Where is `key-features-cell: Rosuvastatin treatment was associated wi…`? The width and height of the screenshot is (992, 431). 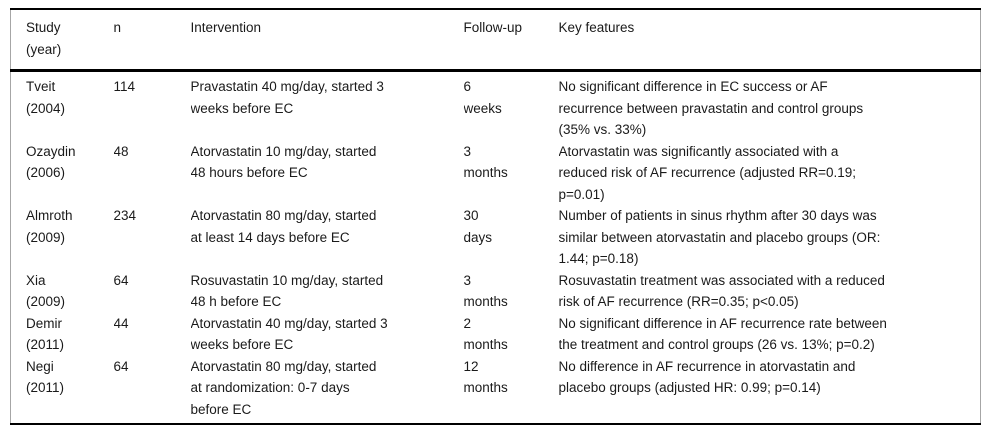
key-features-cell: Rosuvastatin treatment was associated wi… is located at coordinates (721, 291).